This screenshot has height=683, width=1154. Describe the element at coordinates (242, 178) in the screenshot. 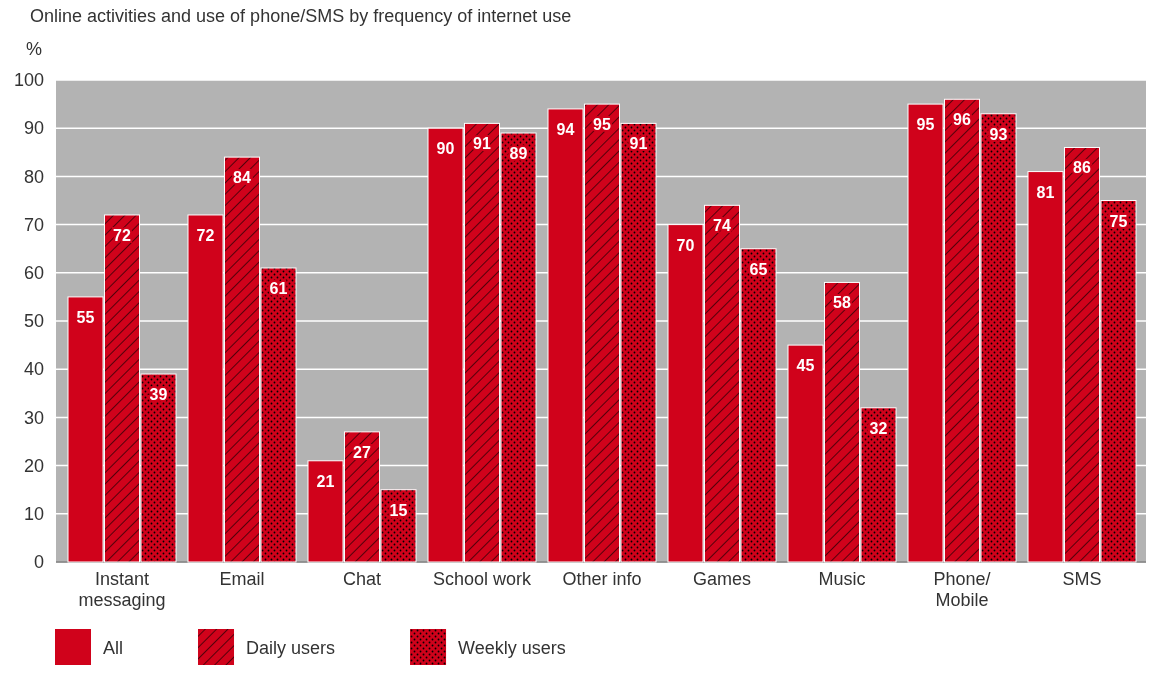

I see `data-label: 84` at that location.